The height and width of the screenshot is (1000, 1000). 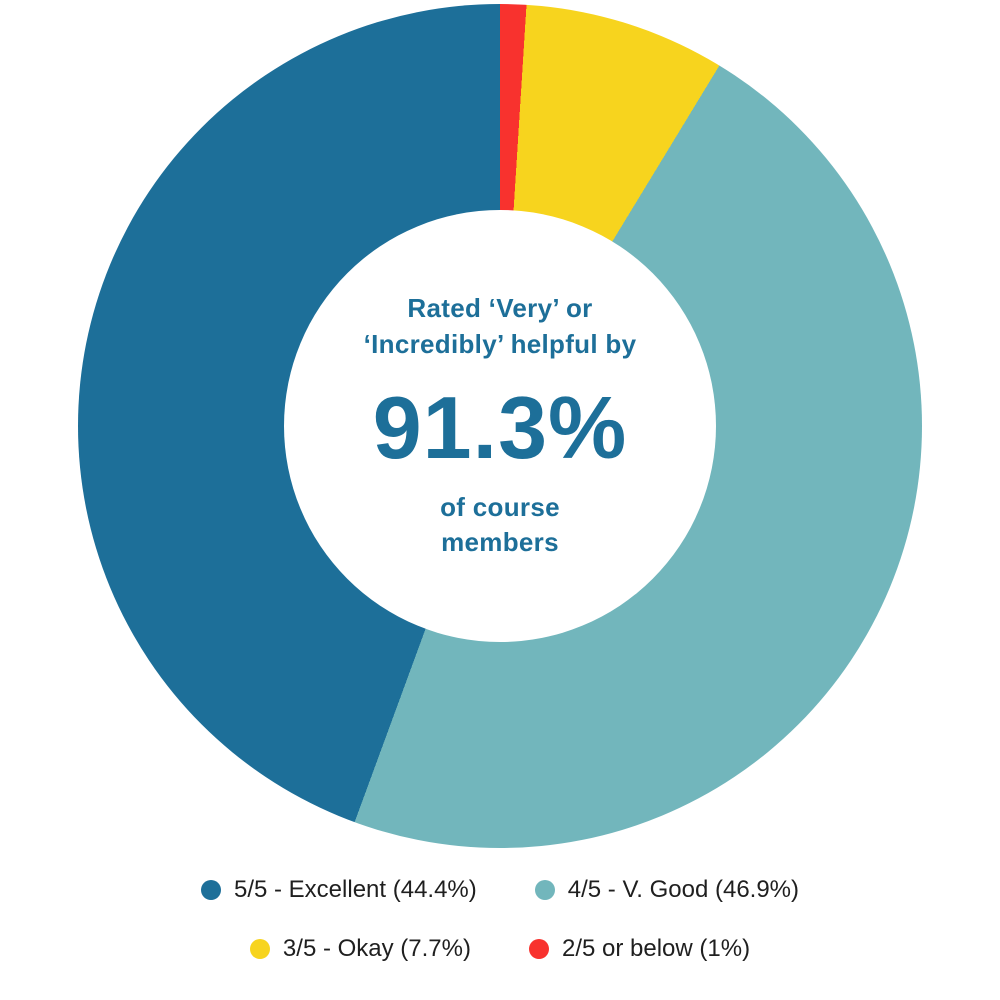 I want to click on legend-item-excellent: 5/5 - Excellent (44.4%), so click(x=338, y=890).